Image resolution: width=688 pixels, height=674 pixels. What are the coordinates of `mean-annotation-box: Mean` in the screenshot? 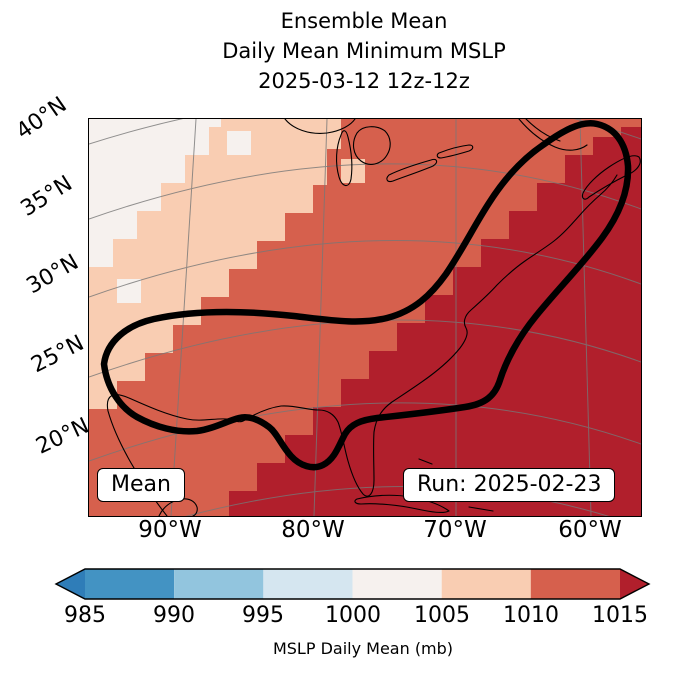 It's located at (141, 485).